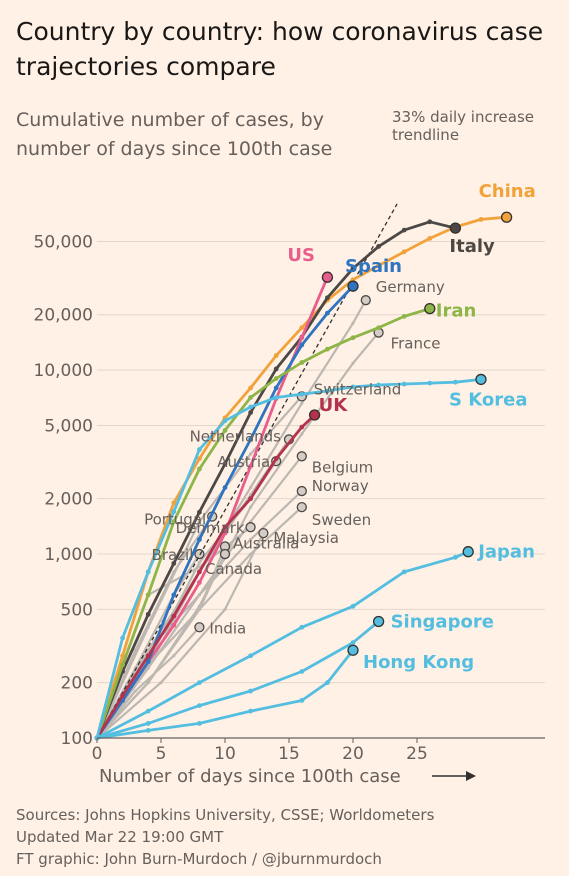 This screenshot has width=569, height=876. I want to click on end-marker-singapore, so click(378, 621).